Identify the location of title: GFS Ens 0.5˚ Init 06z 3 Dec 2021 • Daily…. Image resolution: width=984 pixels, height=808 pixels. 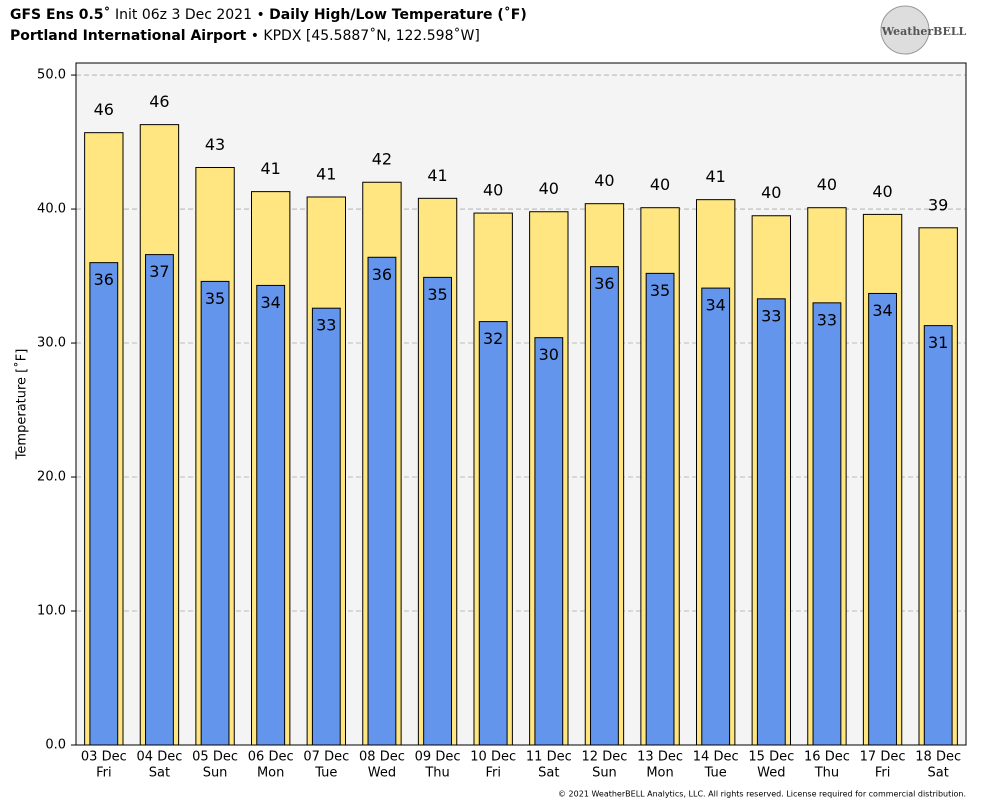
(268, 14).